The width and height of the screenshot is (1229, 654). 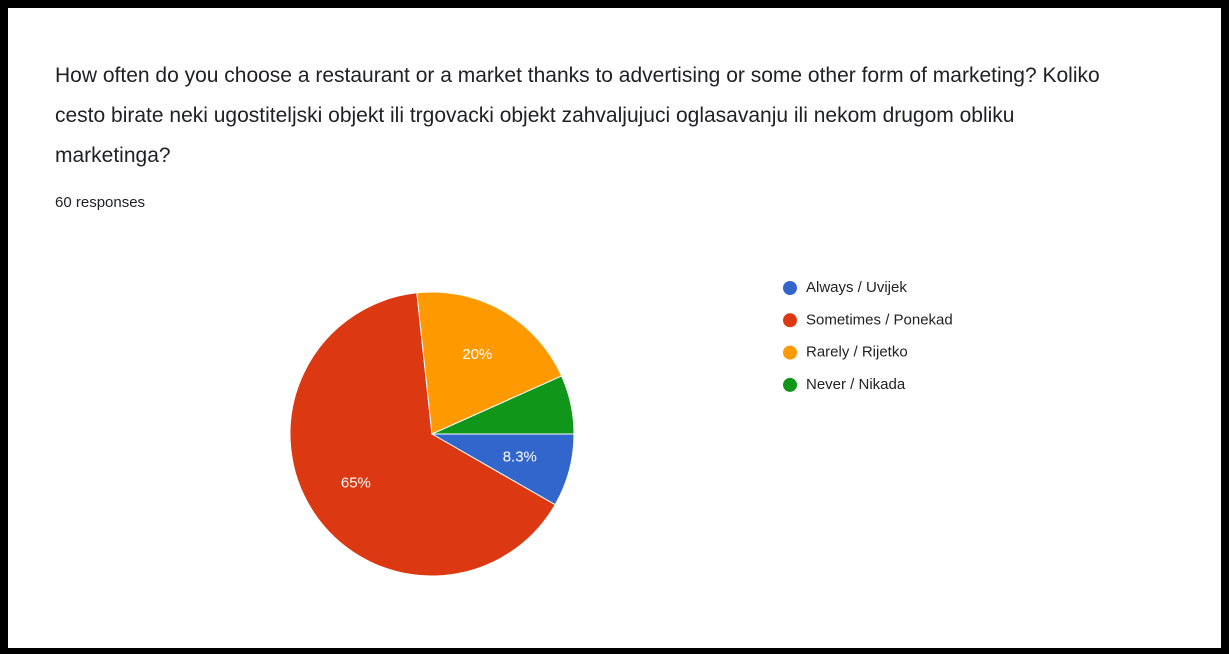 What do you see at coordinates (477, 354) in the screenshot?
I see `slice-label: 20%` at bounding box center [477, 354].